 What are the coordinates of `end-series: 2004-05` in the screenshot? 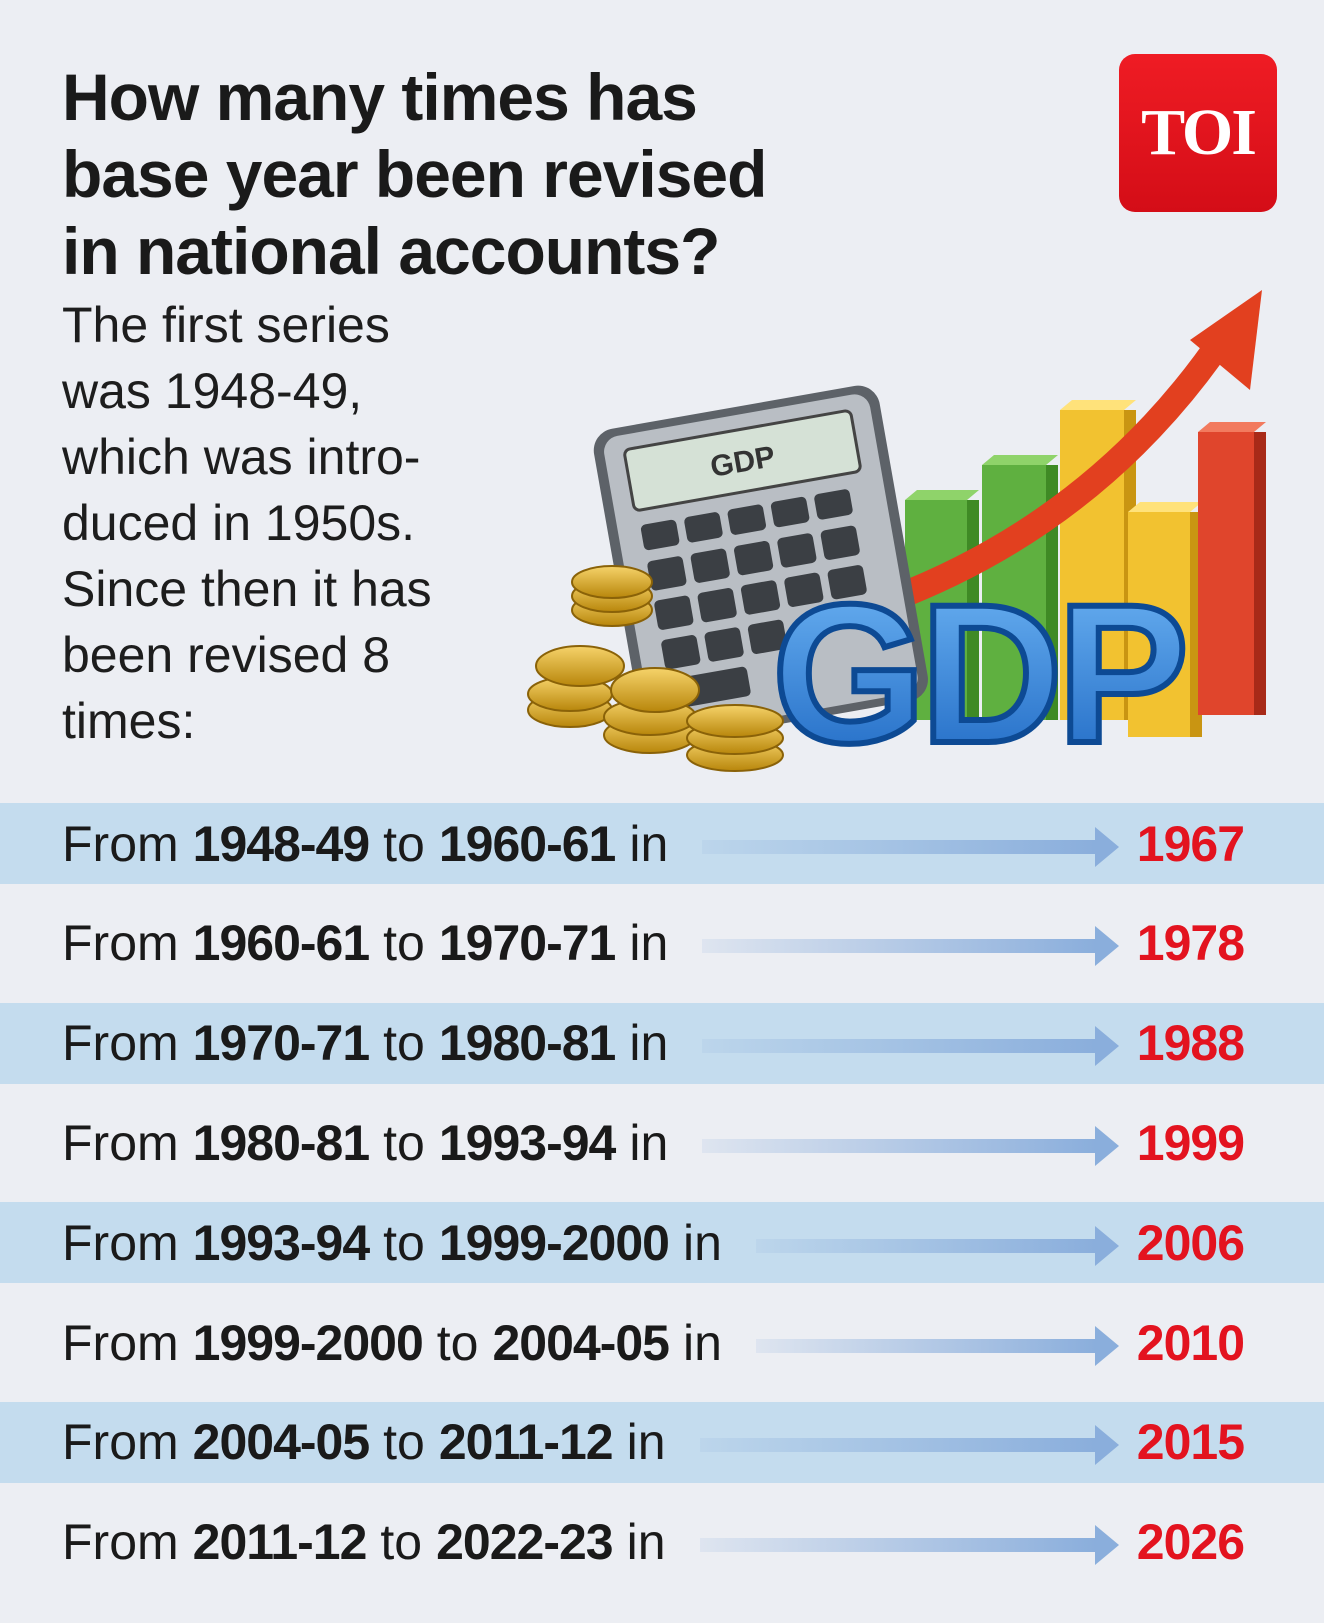 It's located at (580, 1342).